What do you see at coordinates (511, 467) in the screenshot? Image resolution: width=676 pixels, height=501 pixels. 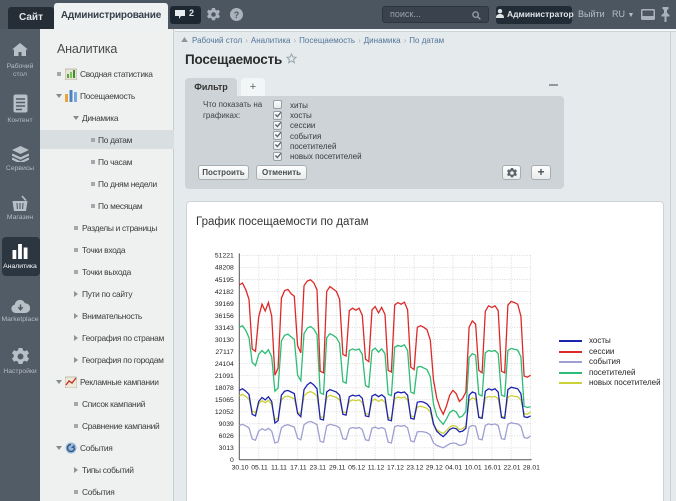 I see `svg-text: 22.01` at bounding box center [511, 467].